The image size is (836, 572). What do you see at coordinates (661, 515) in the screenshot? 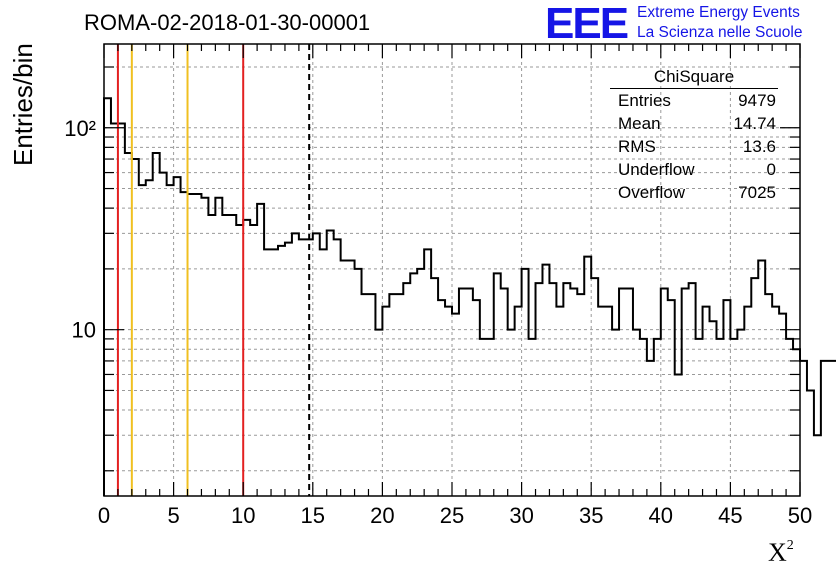
I see `x-tick-label: 40` at bounding box center [661, 515].